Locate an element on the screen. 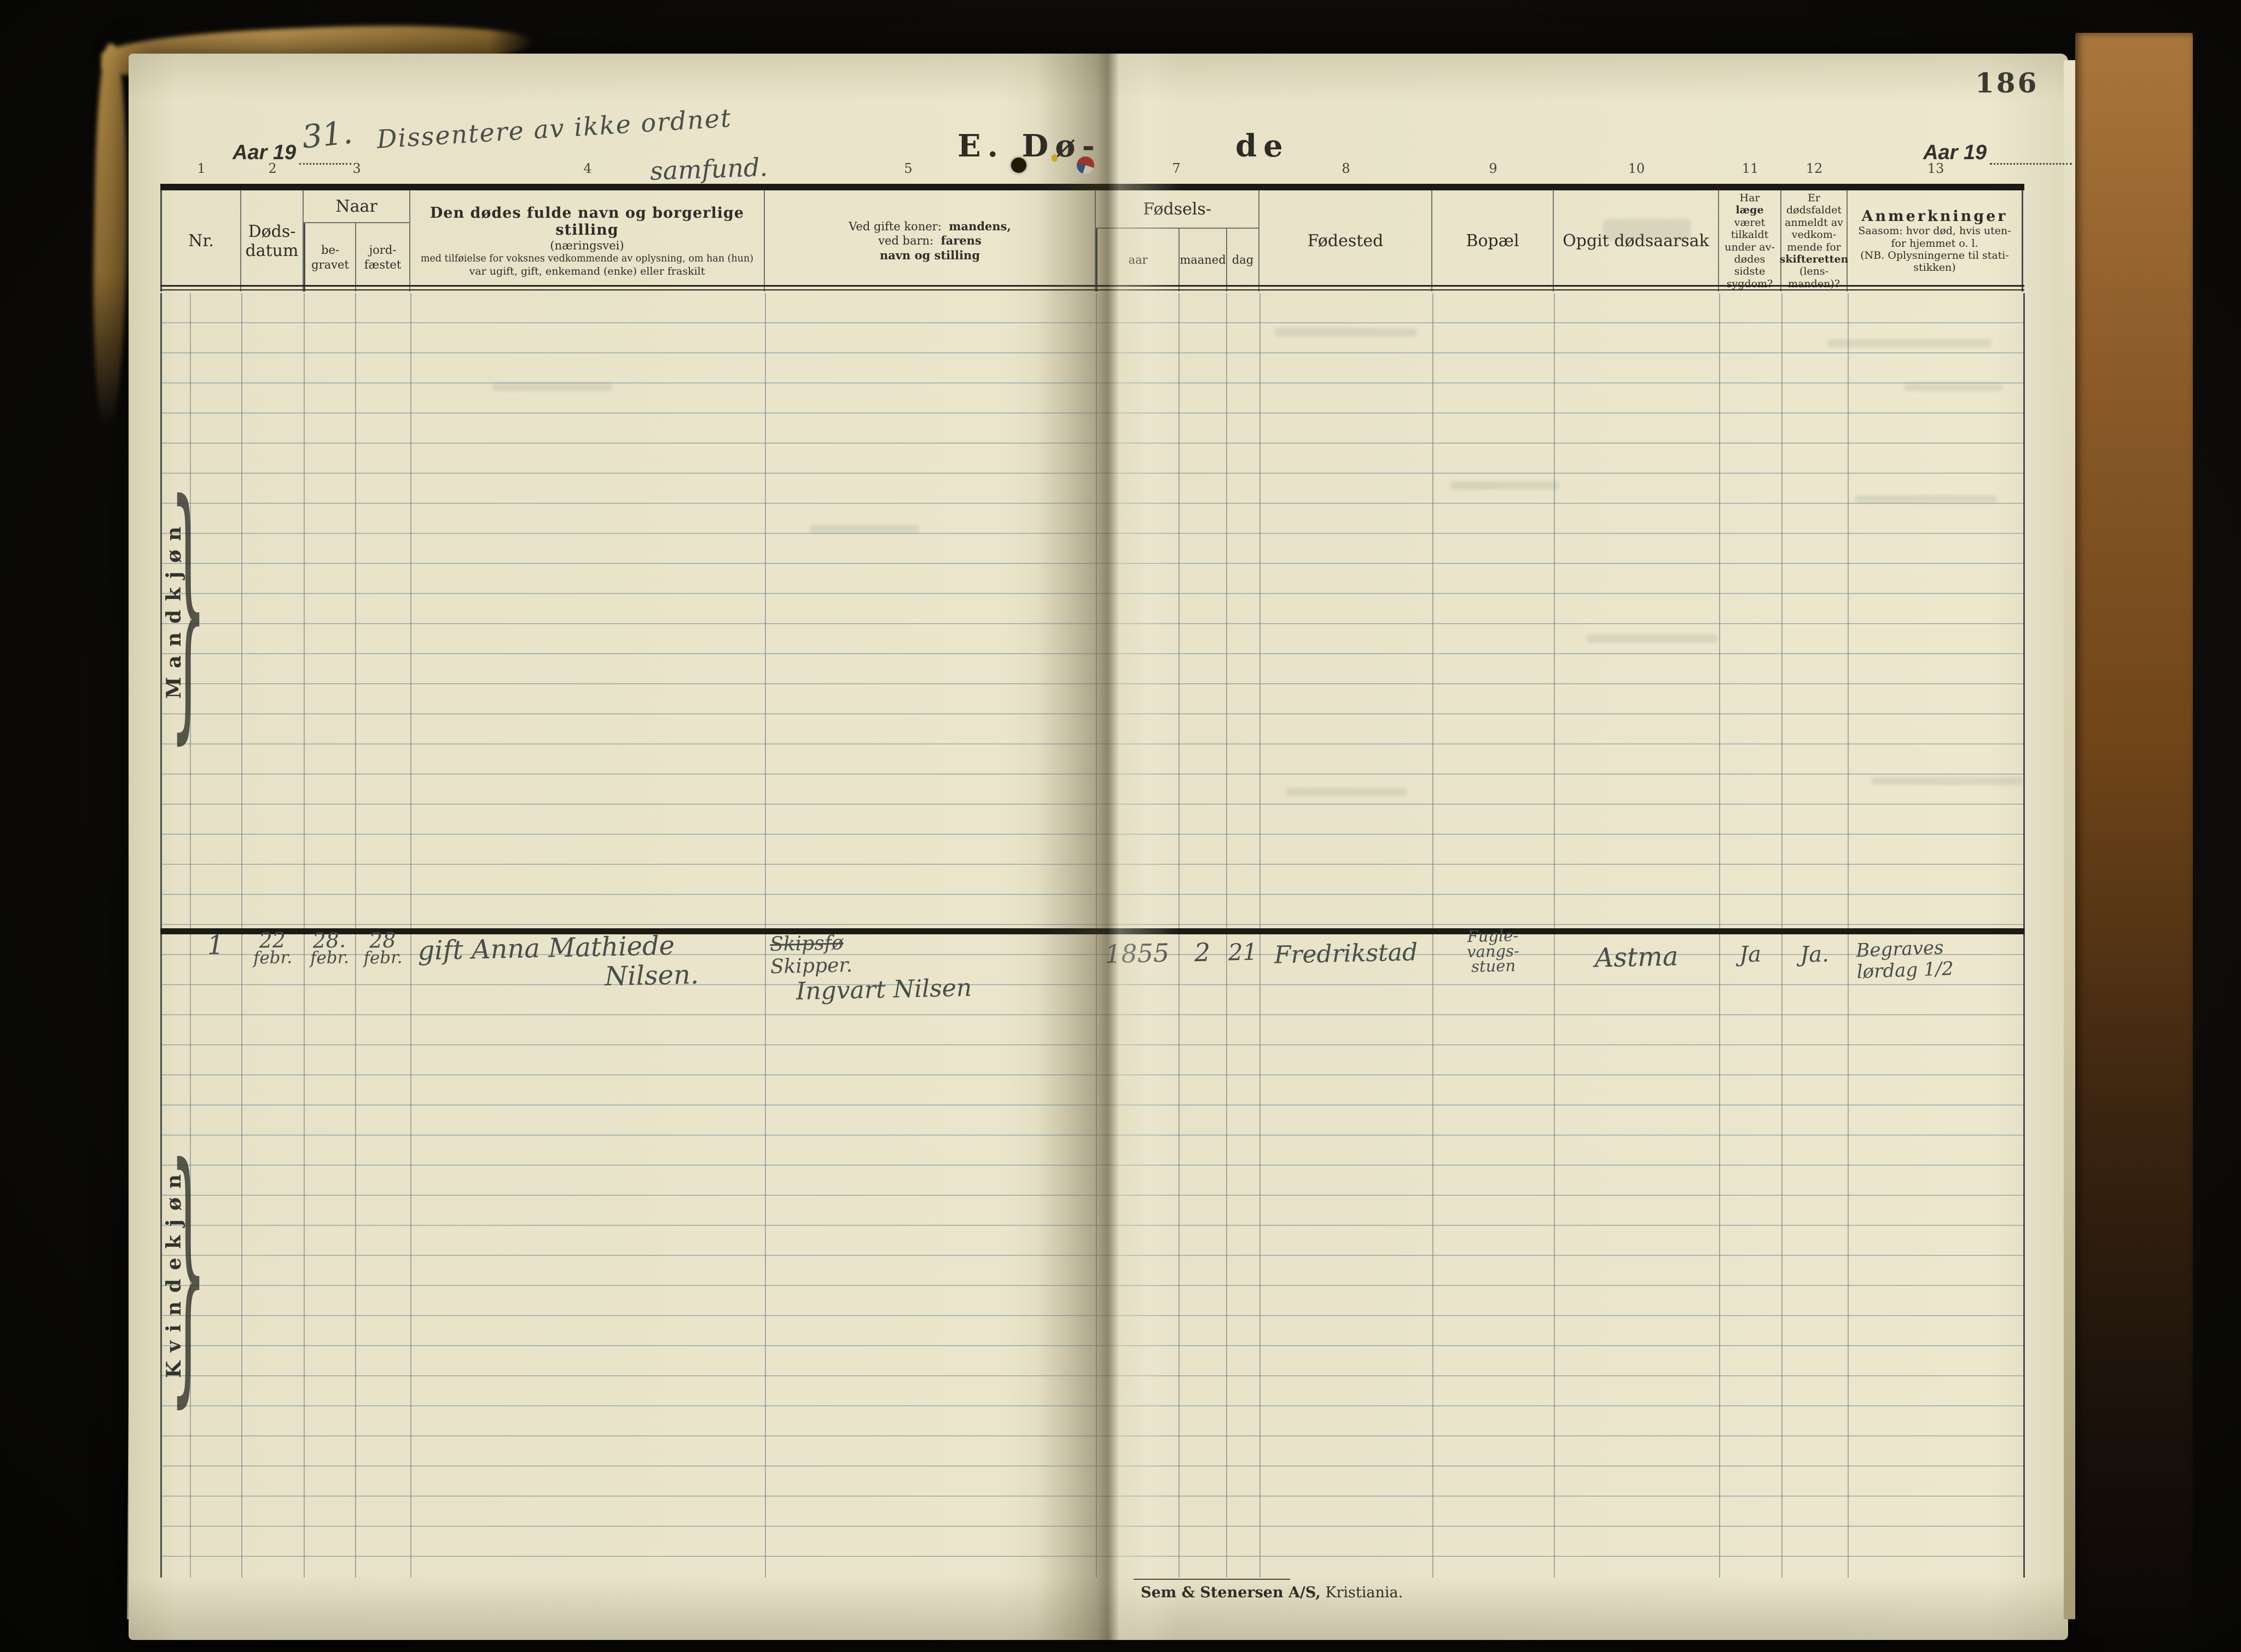 This screenshot has width=2241, height=1652. binding-hole-dark is located at coordinates (1018, 166).